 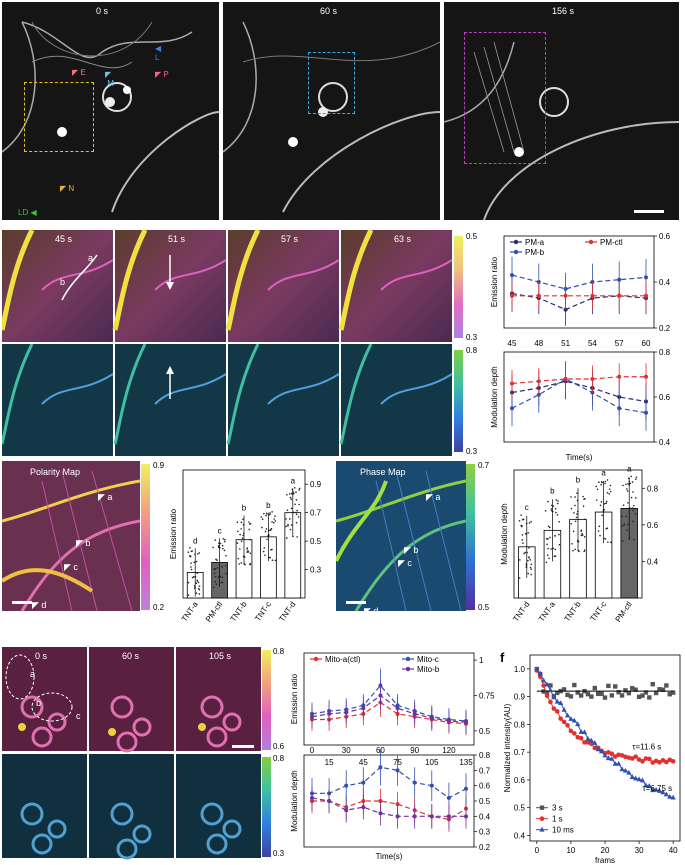 What do you see at coordinates (388, 807) in the screenshot?
I see `series-line-Mito-c` at bounding box center [388, 807].